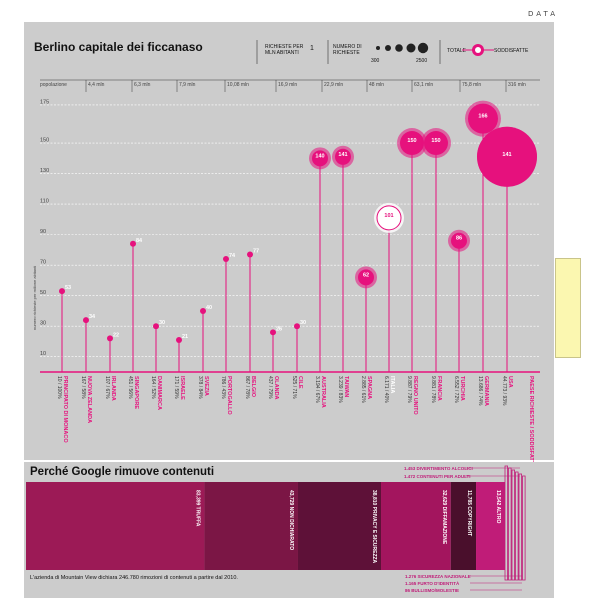 The height and width of the screenshot is (598, 598). What do you see at coordinates (369, 387) in the screenshot?
I see `country-label: SPAGNA` at bounding box center [369, 387].